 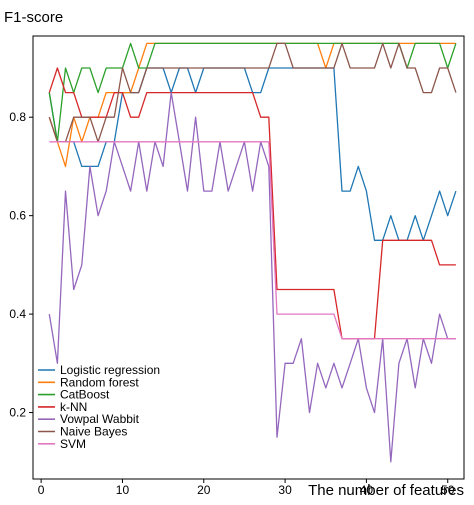 I want to click on x-tick-label: 20, so click(x=204, y=490).